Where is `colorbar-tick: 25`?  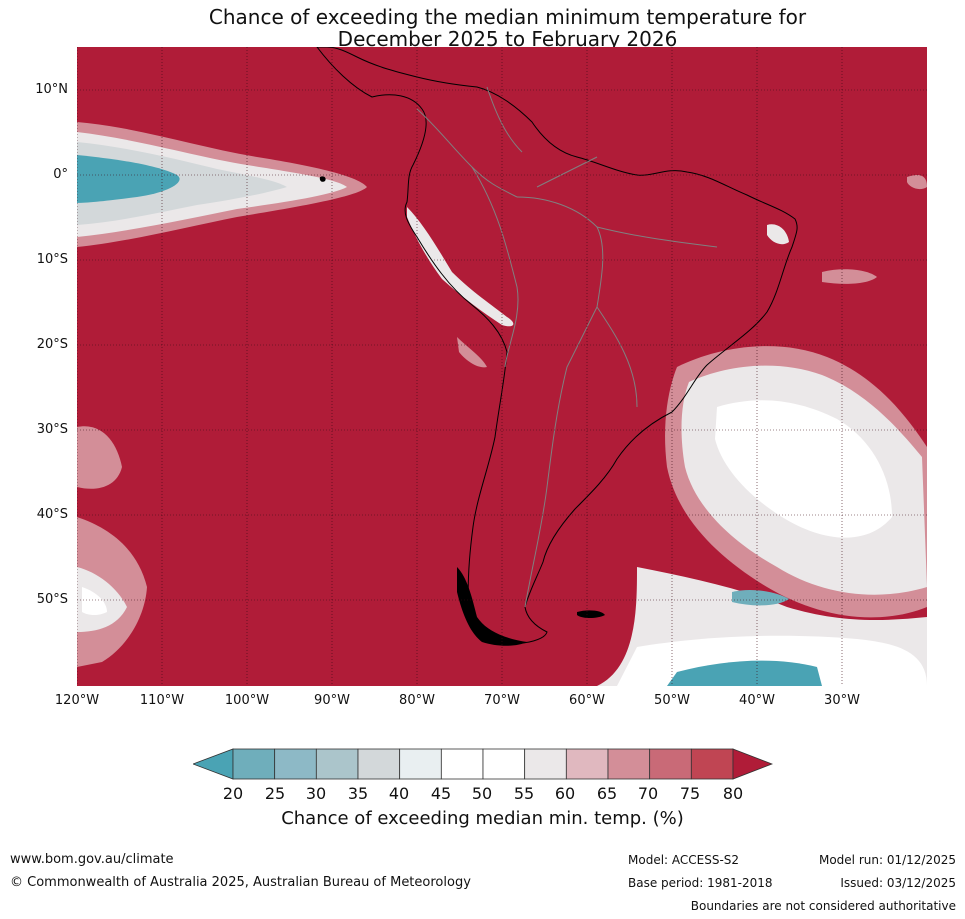 colorbar-tick: 25 is located at coordinates (275, 793).